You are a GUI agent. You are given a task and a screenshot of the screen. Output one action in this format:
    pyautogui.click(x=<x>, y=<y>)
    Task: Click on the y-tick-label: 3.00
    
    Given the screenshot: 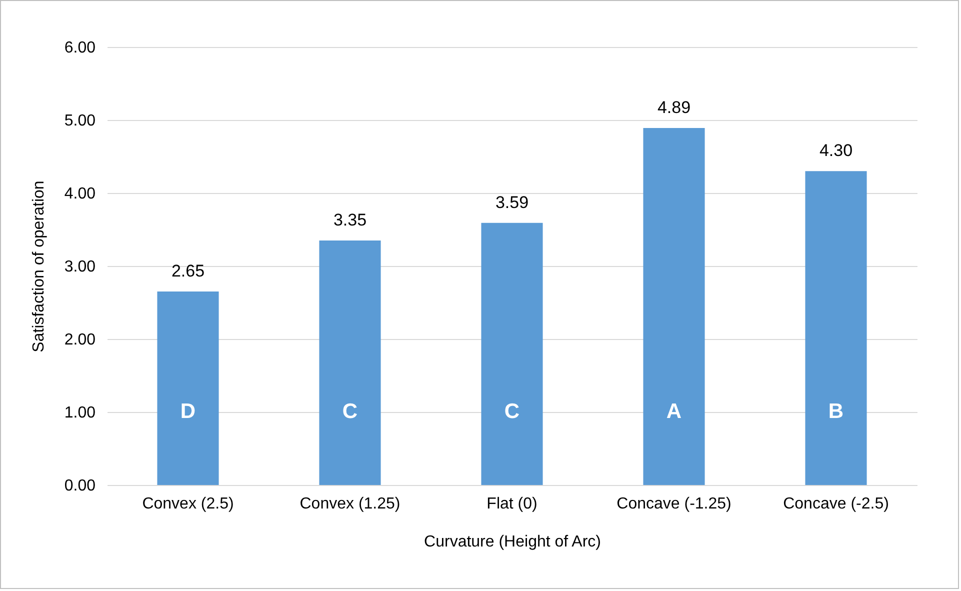 What is the action you would take?
    pyautogui.click(x=80, y=267)
    